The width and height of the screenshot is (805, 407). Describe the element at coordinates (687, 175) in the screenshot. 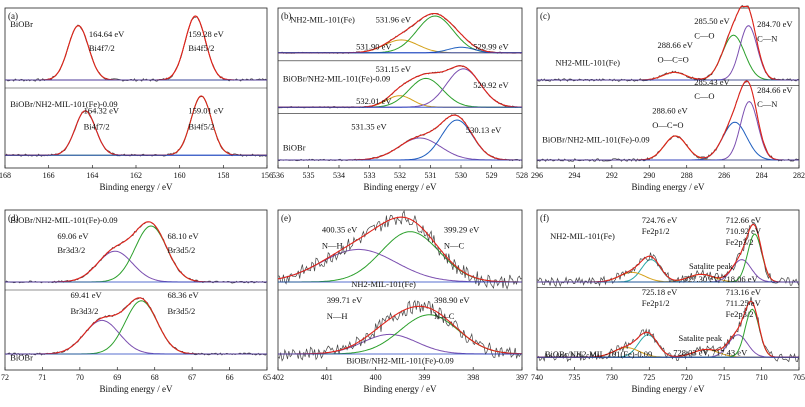

I see `x-tick-label: 288` at that location.